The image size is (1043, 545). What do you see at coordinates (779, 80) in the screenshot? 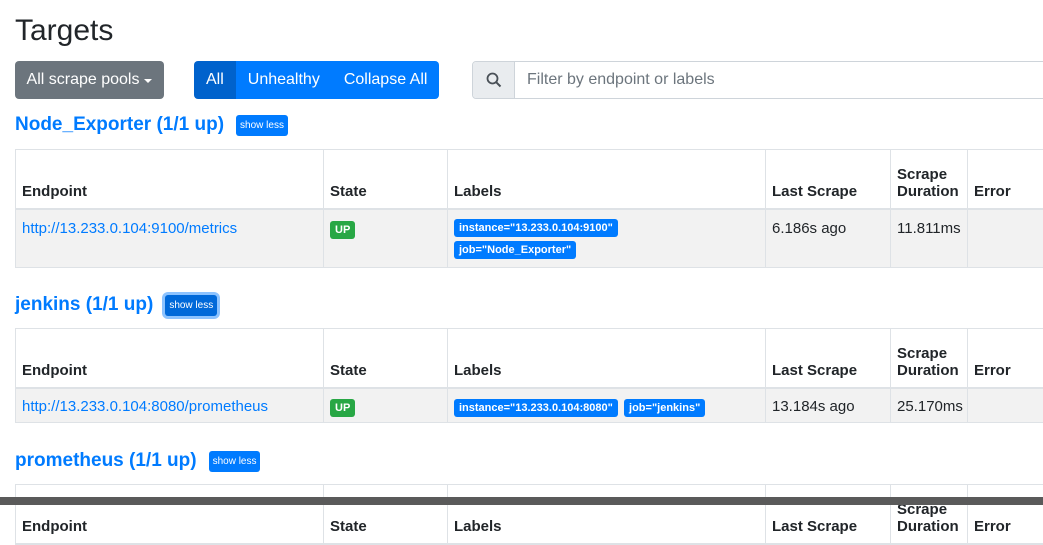
I see `filter-input` at bounding box center [779, 80].